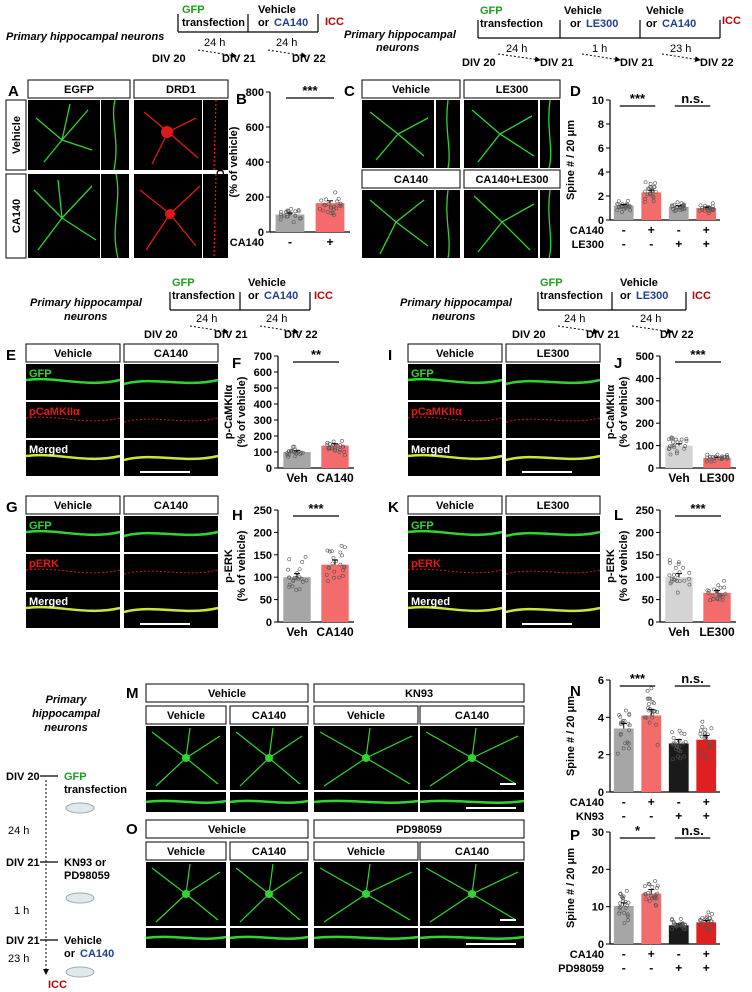 The image size is (752, 992). I want to click on y-tick-label: 100, so click(645, 578).